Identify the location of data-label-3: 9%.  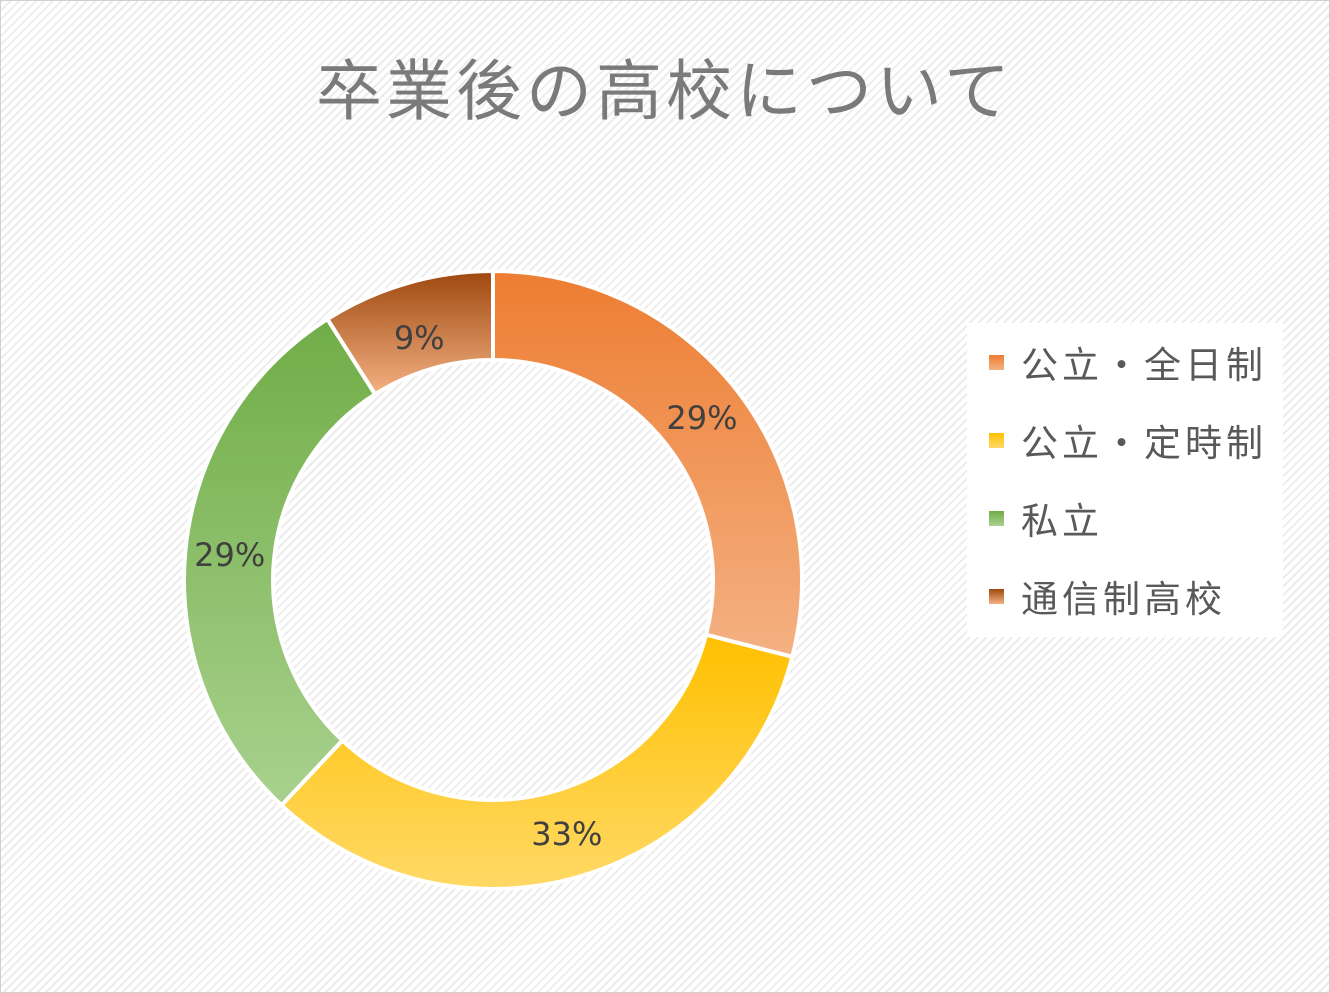
(419, 338).